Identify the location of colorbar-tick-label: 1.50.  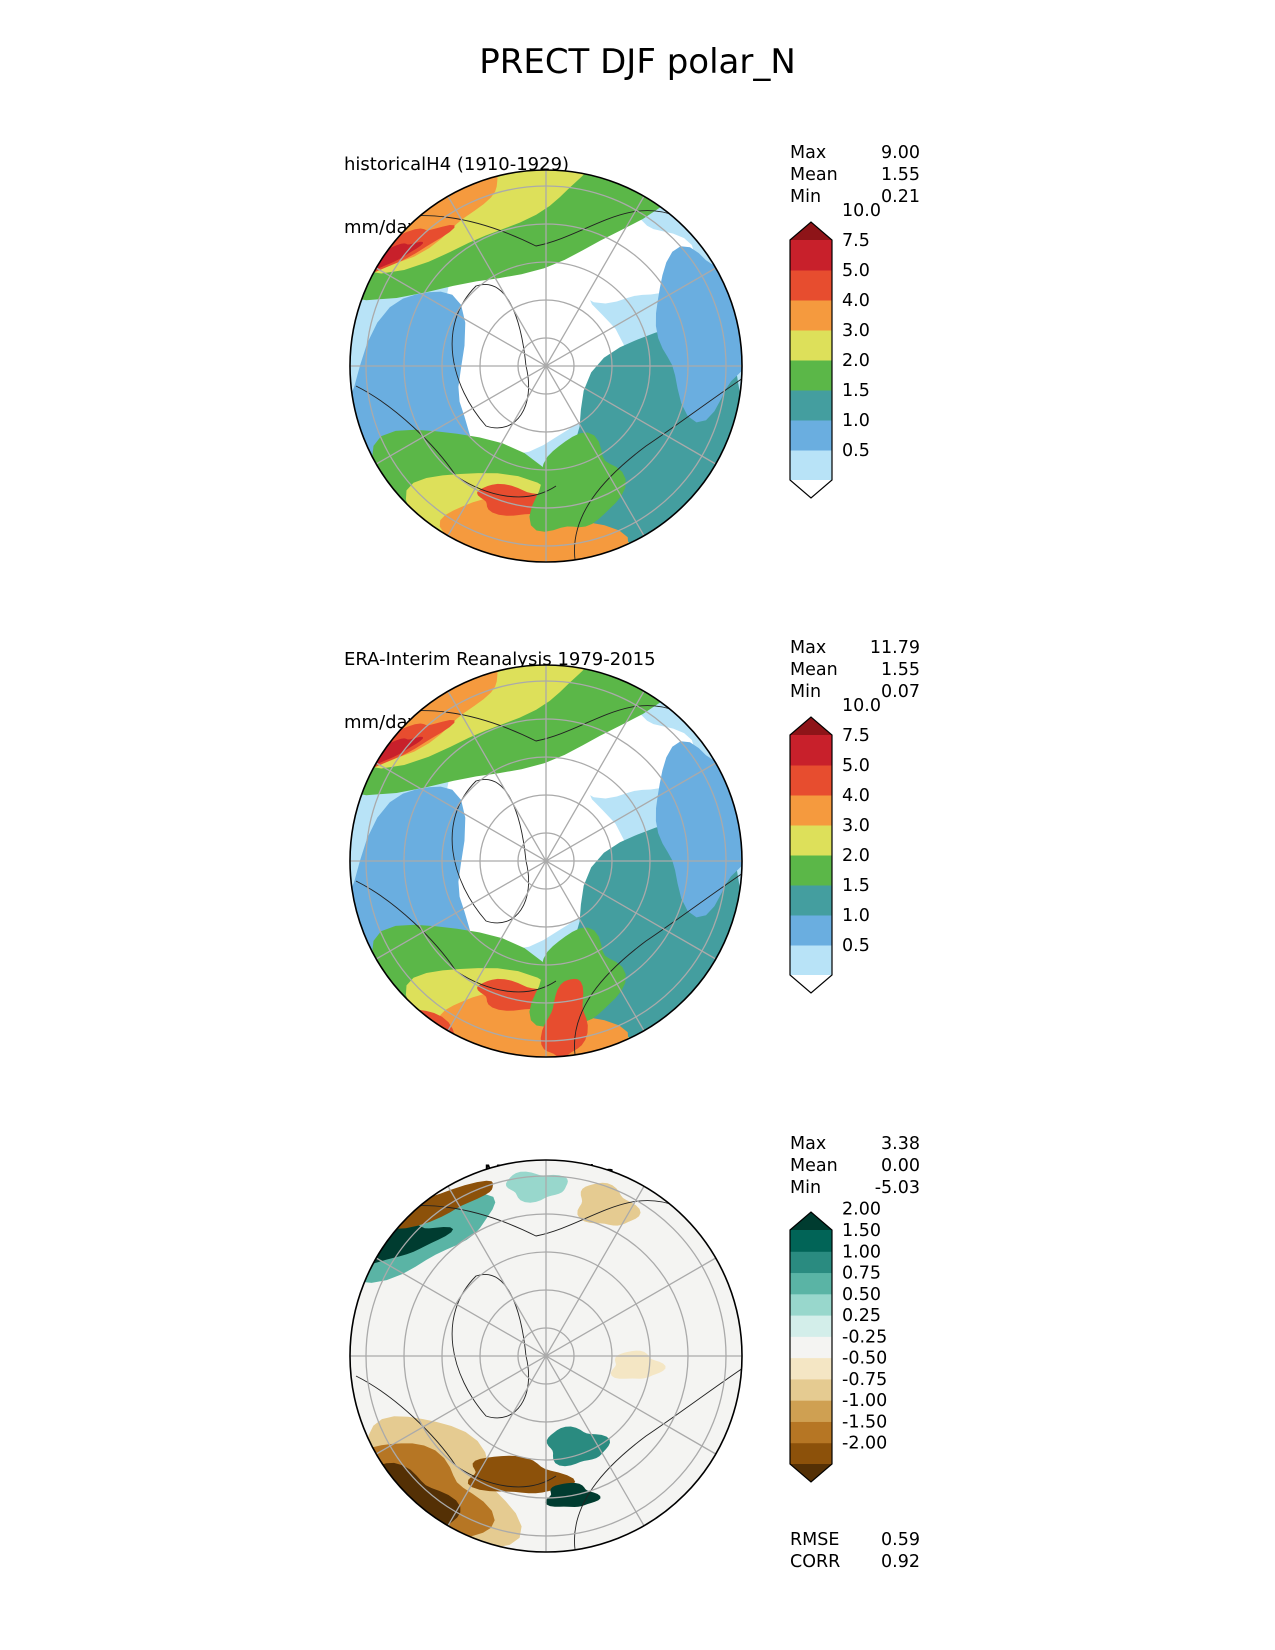
(861, 1231).